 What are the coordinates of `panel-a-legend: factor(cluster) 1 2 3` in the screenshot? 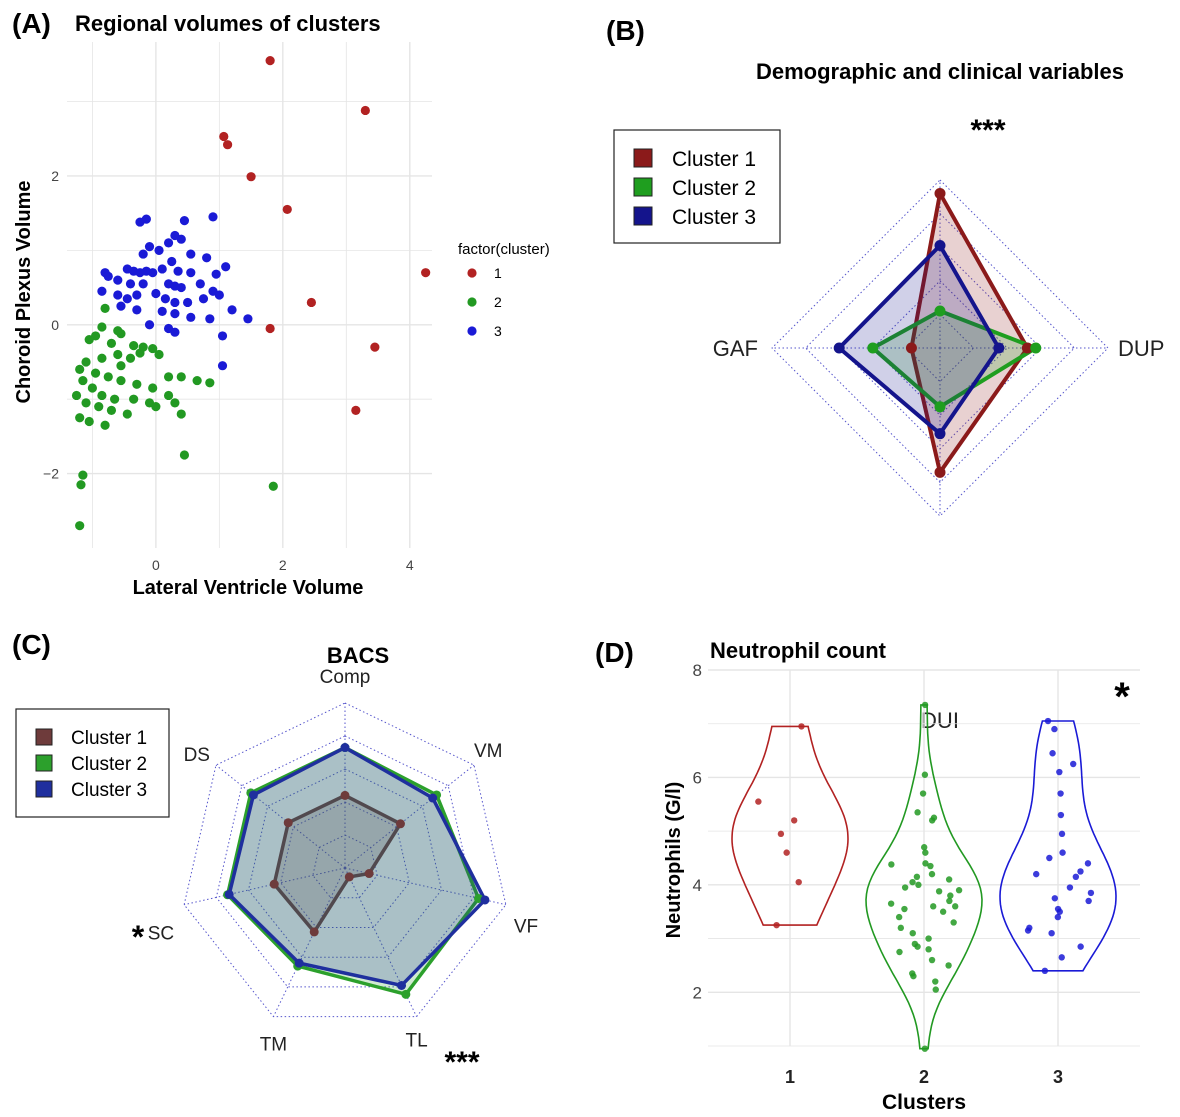 It's located at (504, 290).